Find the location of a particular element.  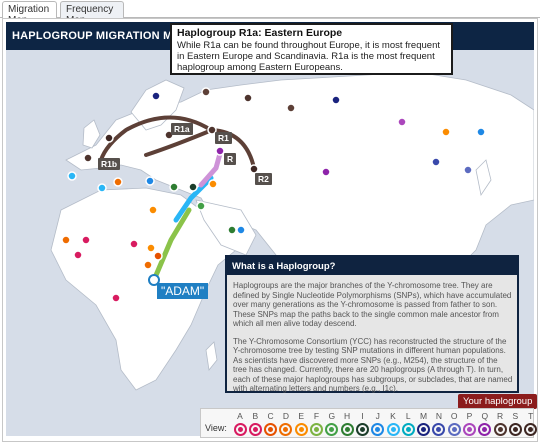

legend-letter: Q is located at coordinates (485, 416).